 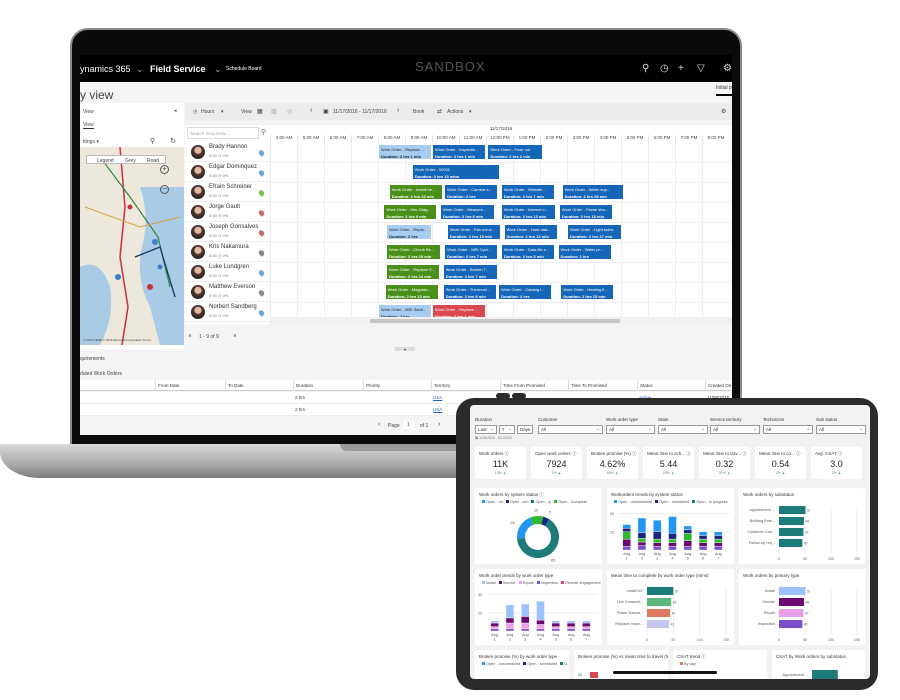 I want to click on legend-item: Open - ip, so click(x=543, y=502).